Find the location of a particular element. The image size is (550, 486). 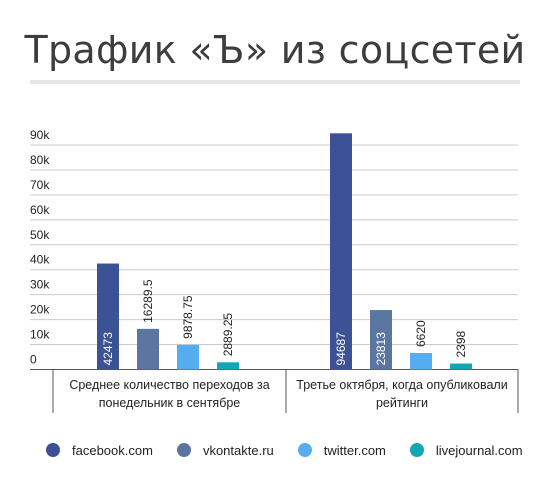

data-label: 6620 is located at coordinates (421, 333).